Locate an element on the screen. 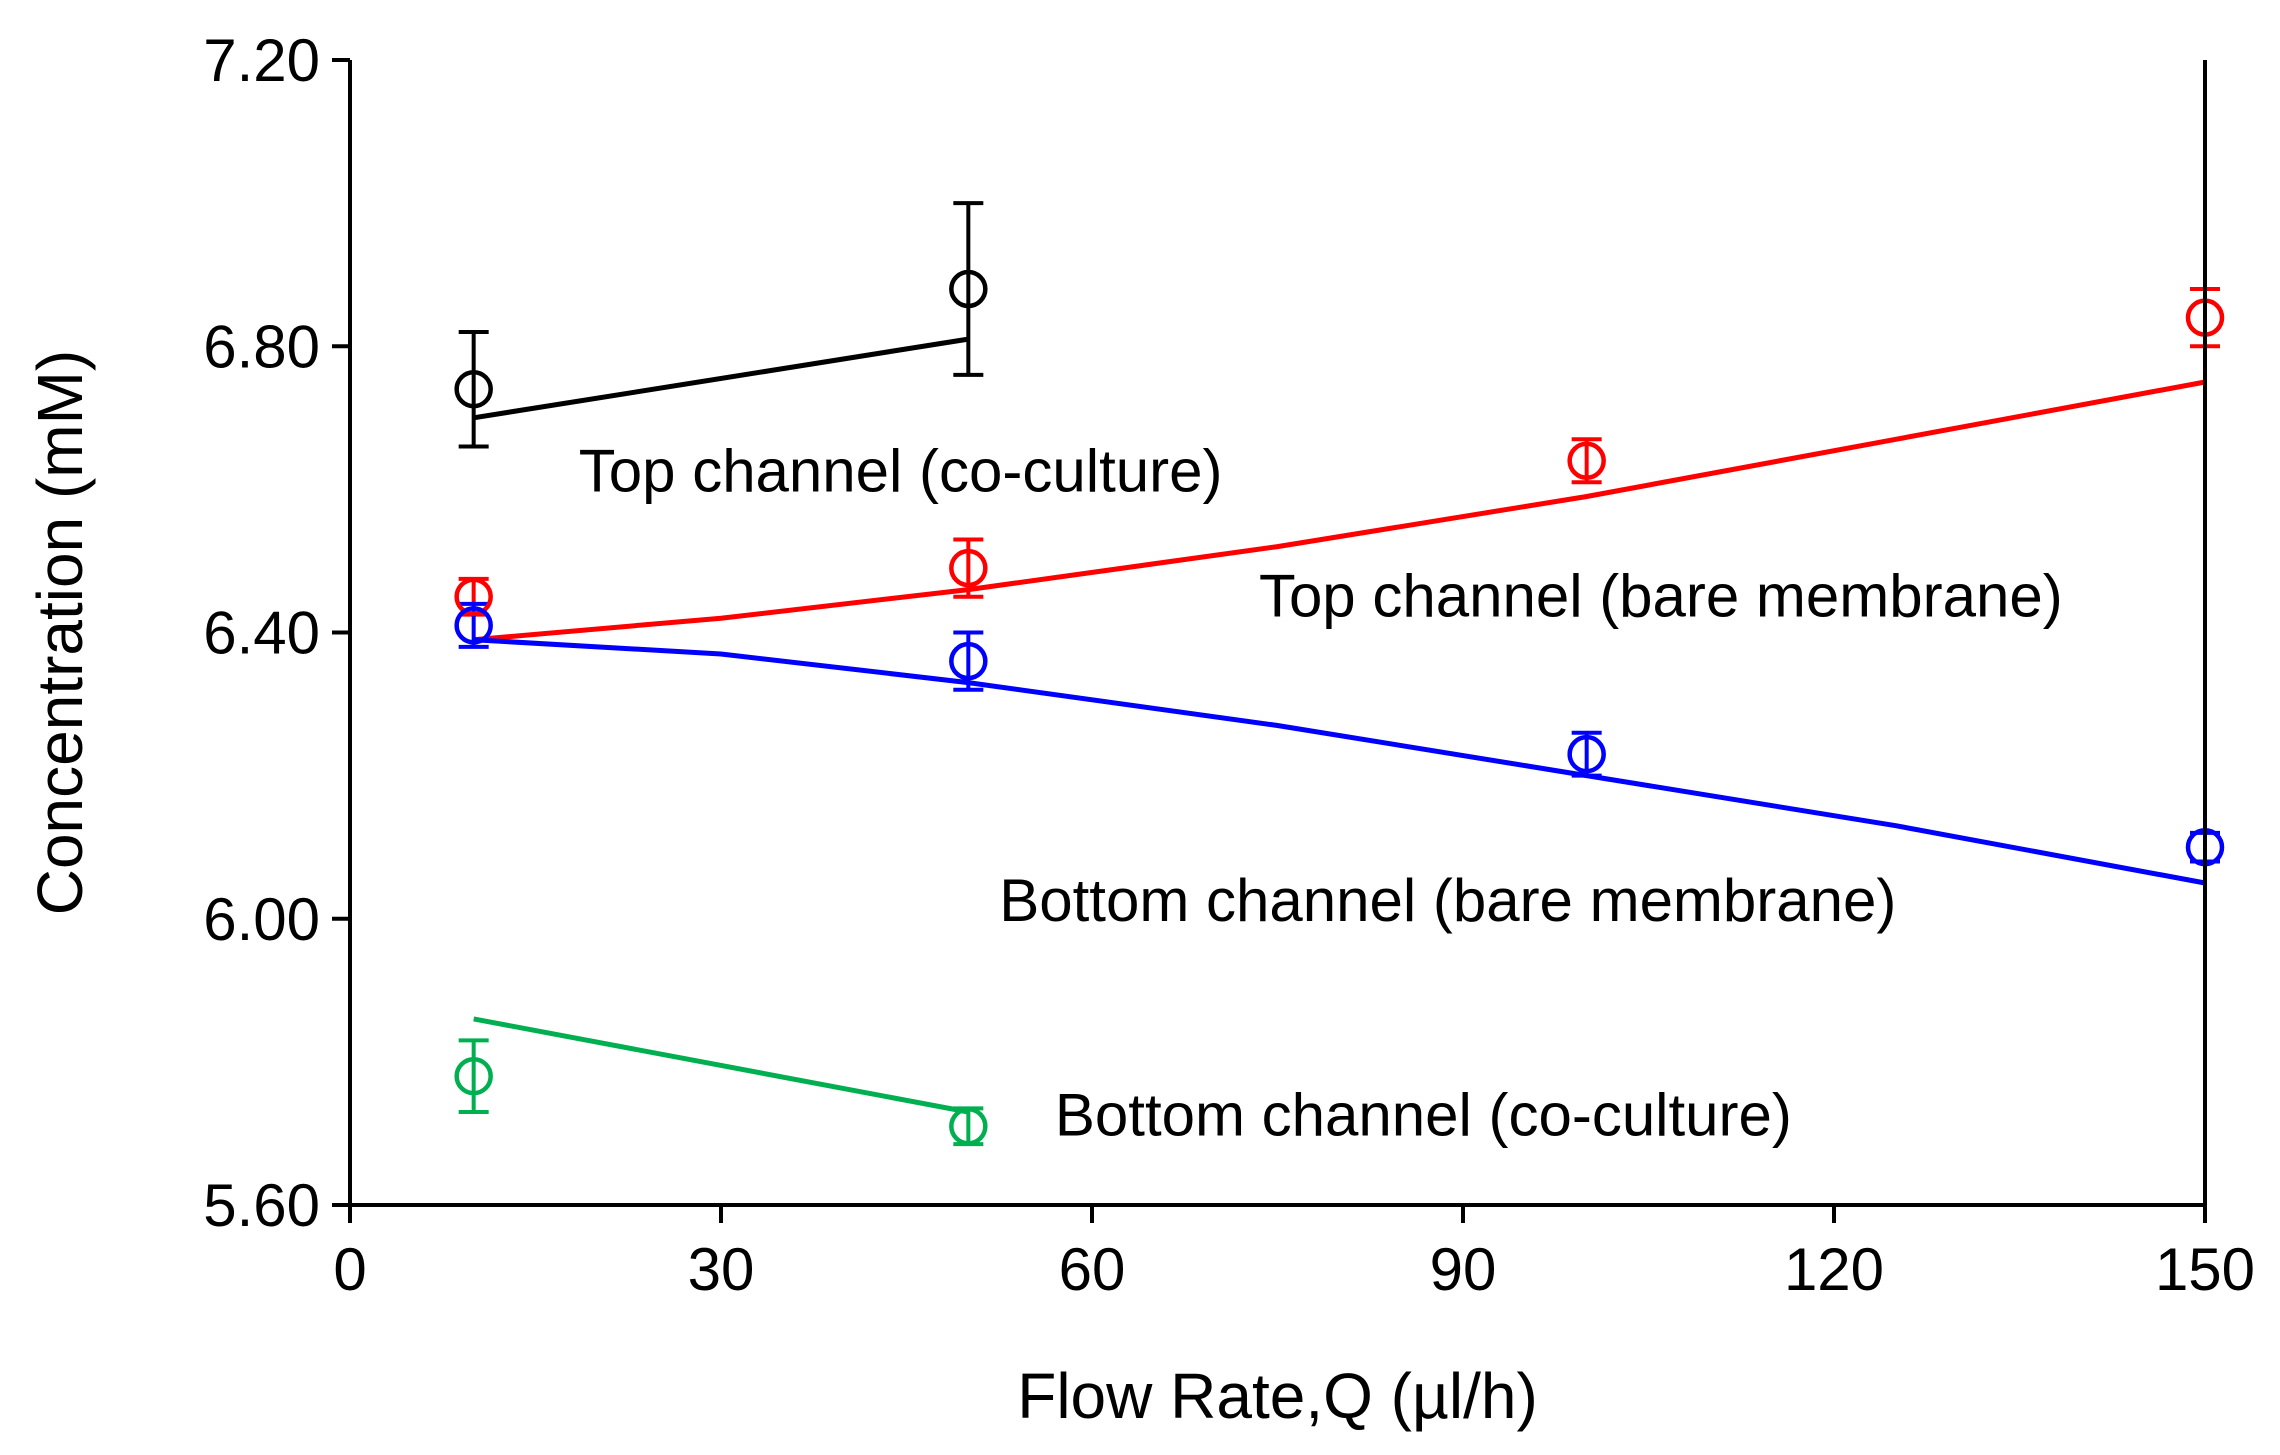 The width and height of the screenshot is (2280, 1455). y-tick-label: 6.80 is located at coordinates (261, 346).